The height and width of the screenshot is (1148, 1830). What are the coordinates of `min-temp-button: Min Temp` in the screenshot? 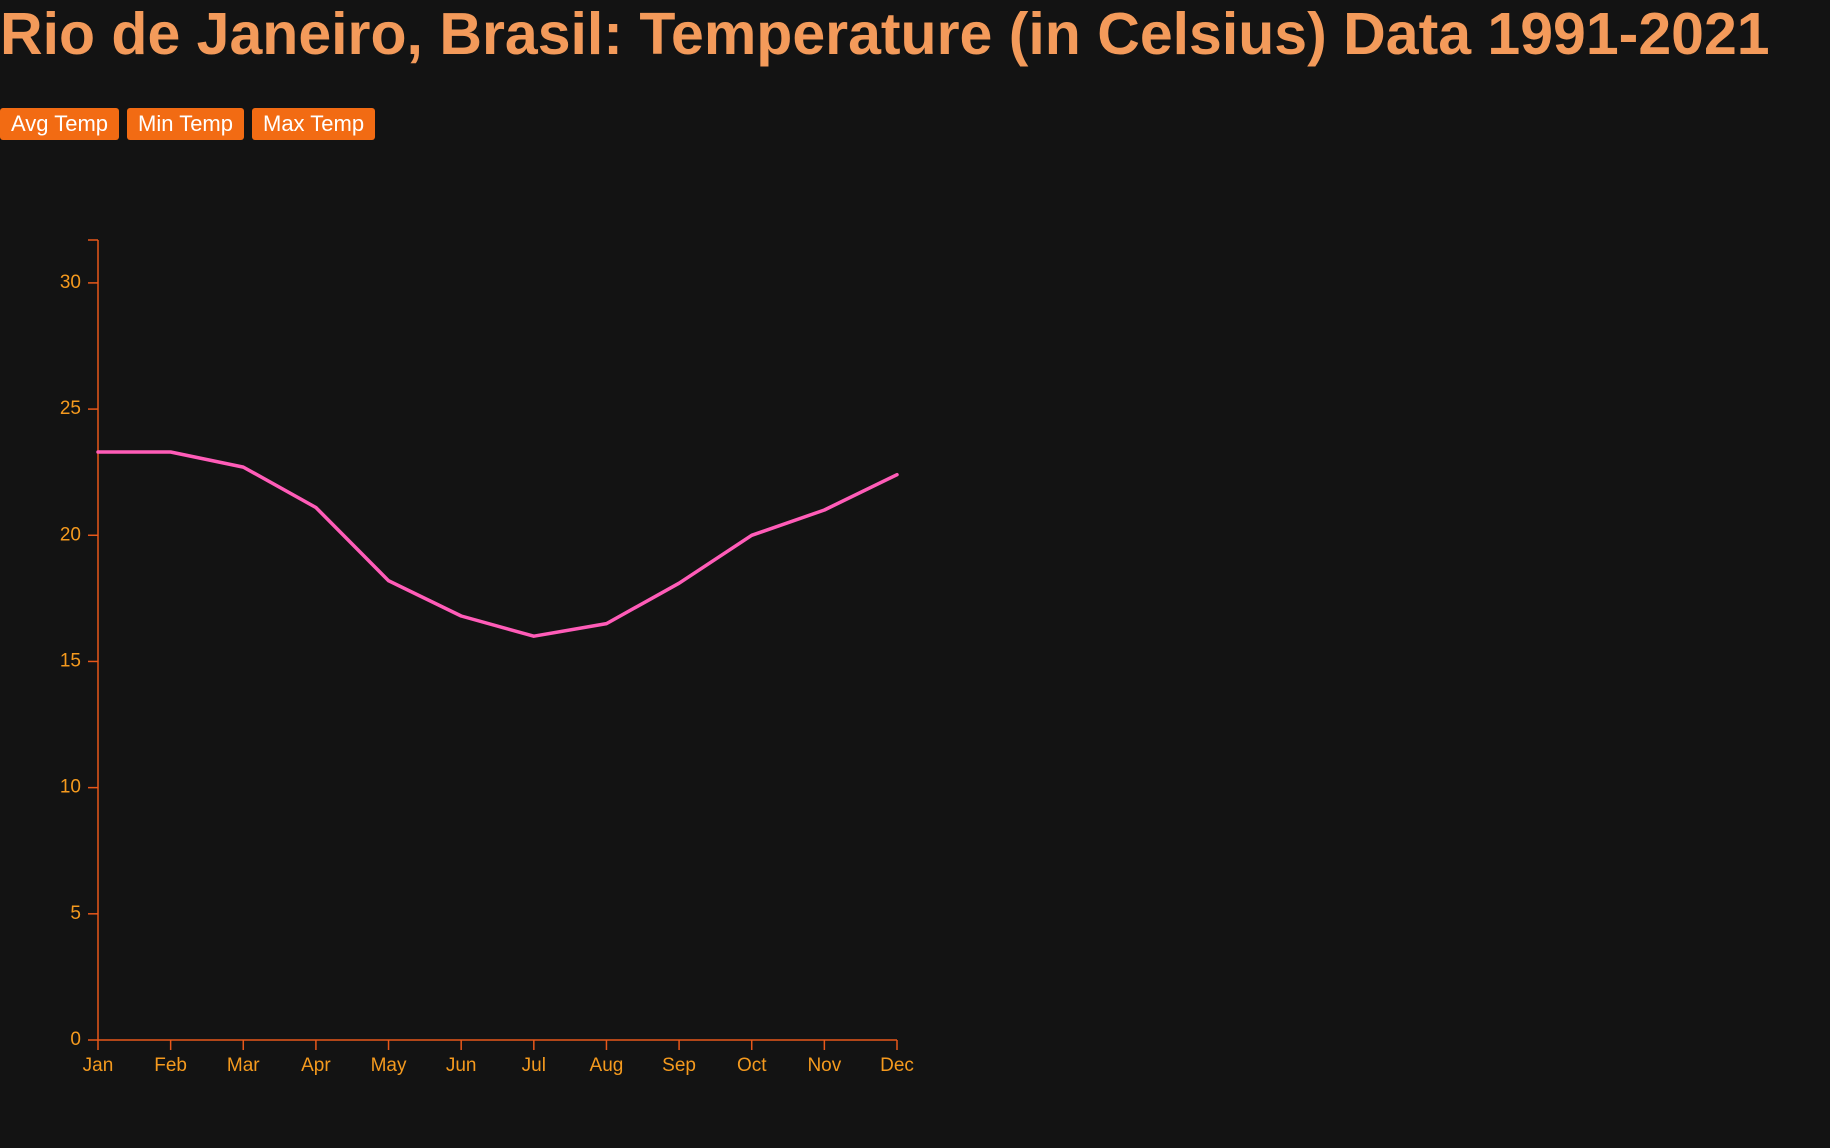 It's located at (185, 124).